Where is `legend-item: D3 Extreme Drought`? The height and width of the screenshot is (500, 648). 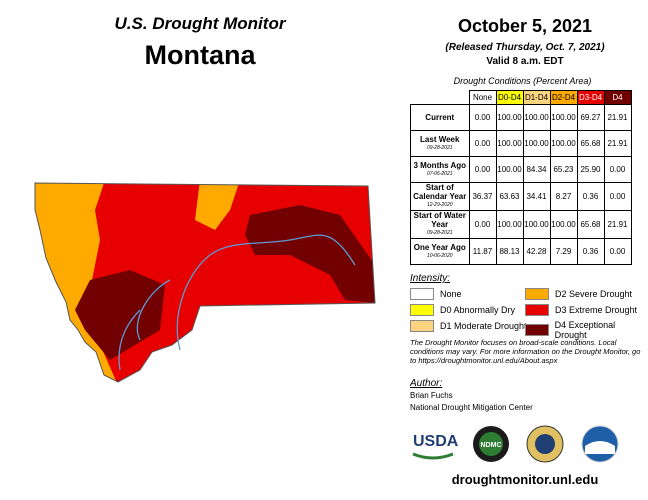 legend-item: D3 Extreme Drought is located at coordinates (581, 310).